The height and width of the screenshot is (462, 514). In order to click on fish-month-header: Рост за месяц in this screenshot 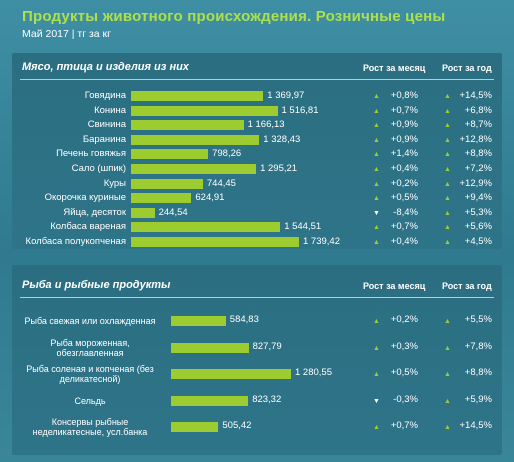, I will do `click(394, 286)`.